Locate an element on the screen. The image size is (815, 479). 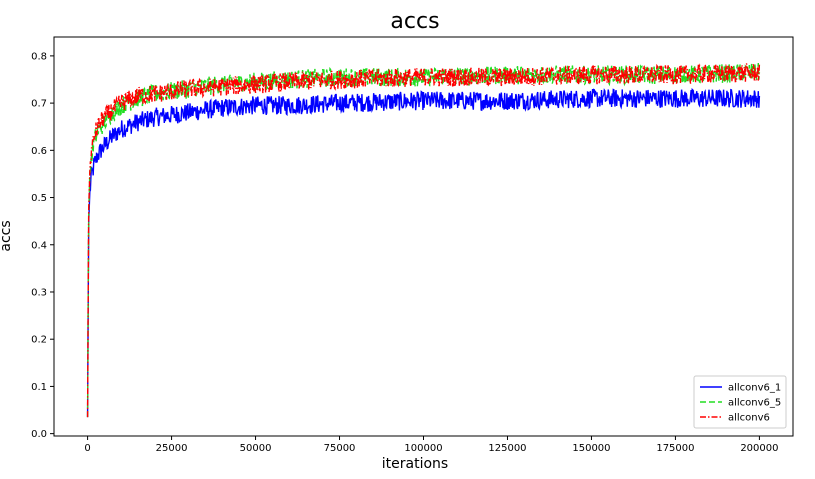
y-tick-label: 0.7 is located at coordinates (39, 104).